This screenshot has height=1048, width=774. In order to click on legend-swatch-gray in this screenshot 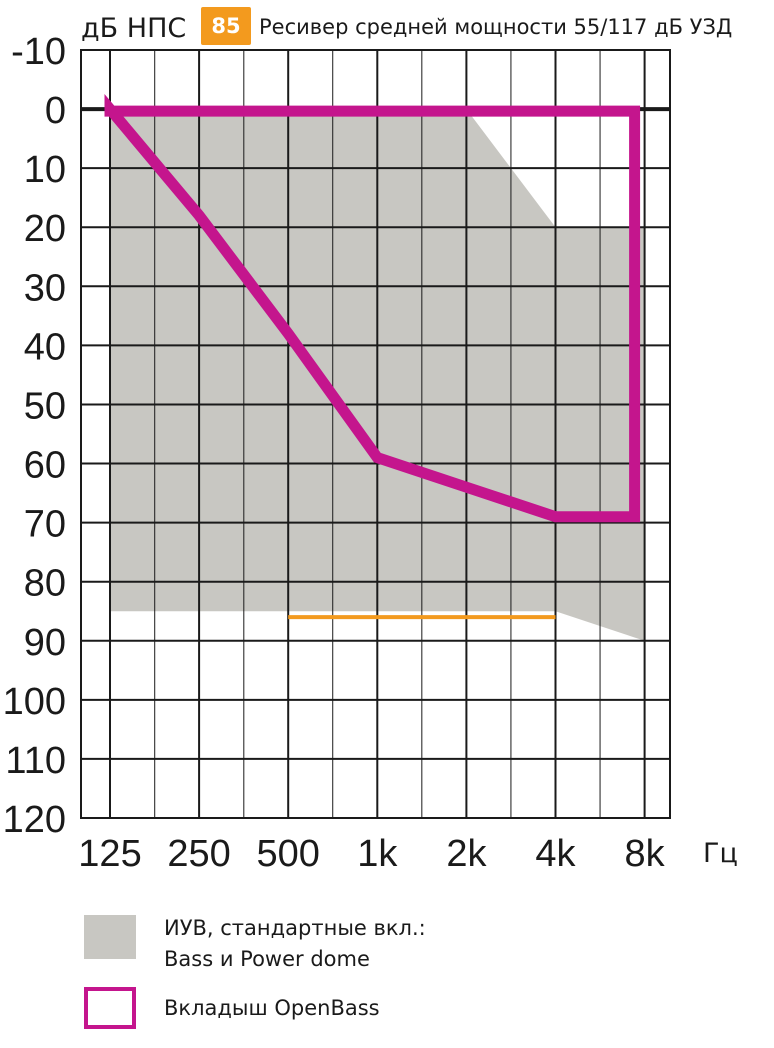, I will do `click(110, 937)`.